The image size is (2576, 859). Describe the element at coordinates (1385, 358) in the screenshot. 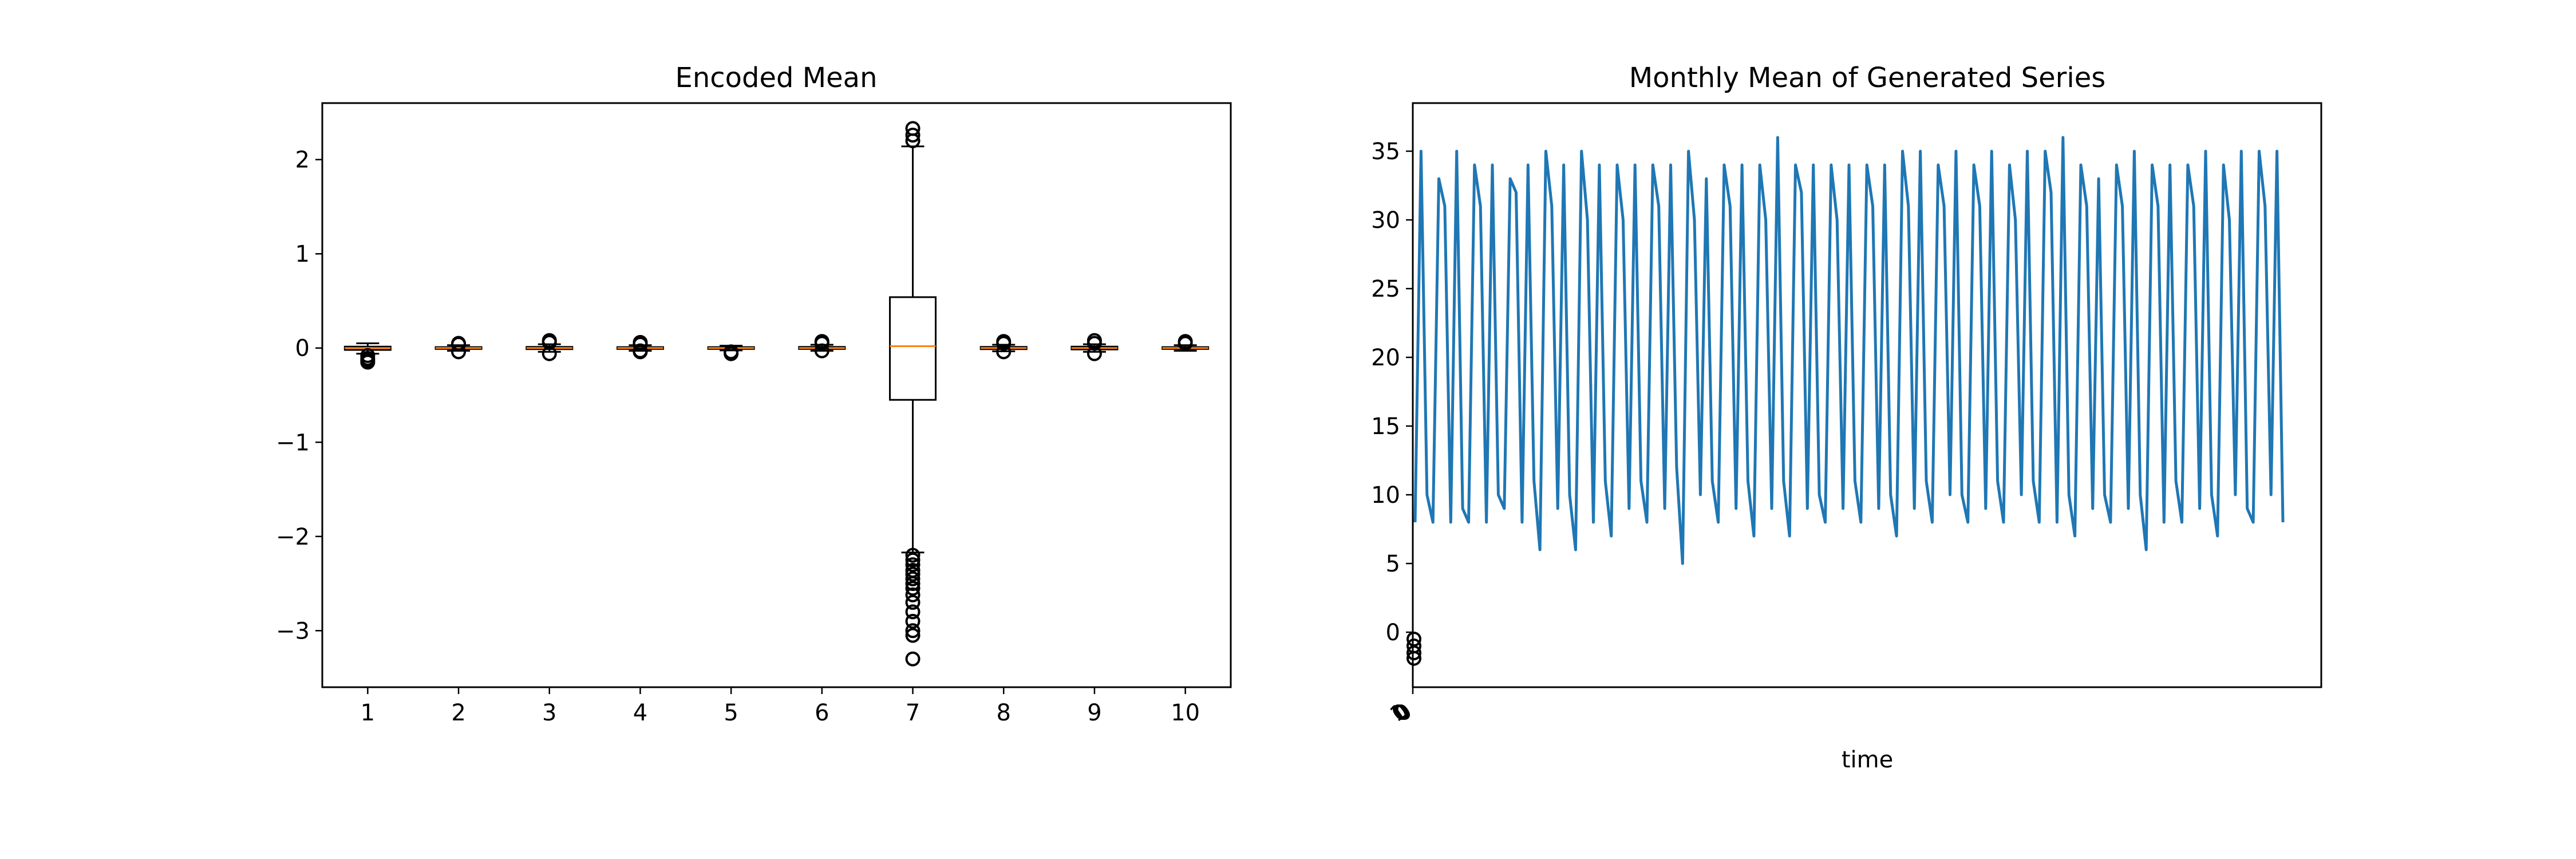

I see `y-tick-label: 20` at that location.